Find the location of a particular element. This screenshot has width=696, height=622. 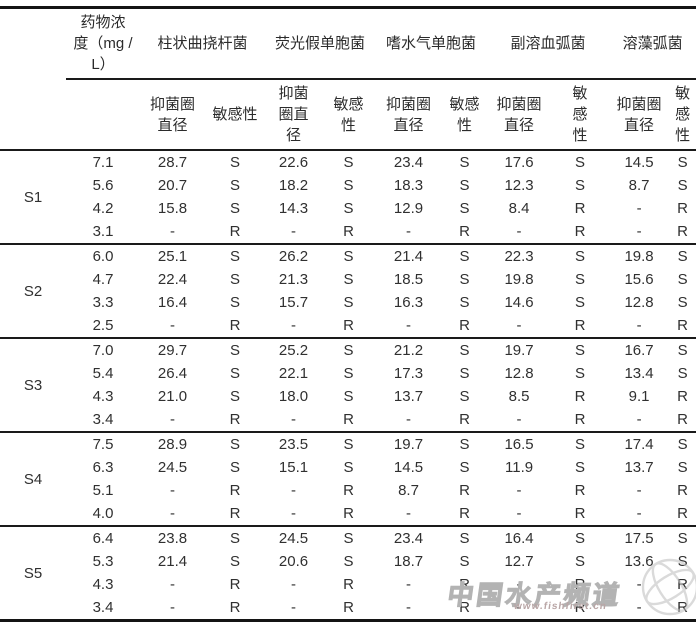

sample-id-cell: S4 is located at coordinates (33, 478).